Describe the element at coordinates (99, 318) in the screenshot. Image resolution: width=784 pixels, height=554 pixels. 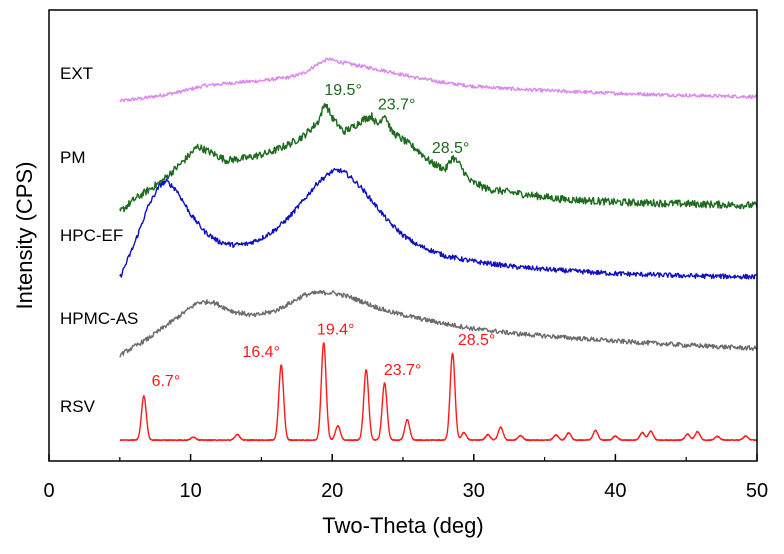
I see `series-label-hpmc-as: HPMC-AS` at that location.